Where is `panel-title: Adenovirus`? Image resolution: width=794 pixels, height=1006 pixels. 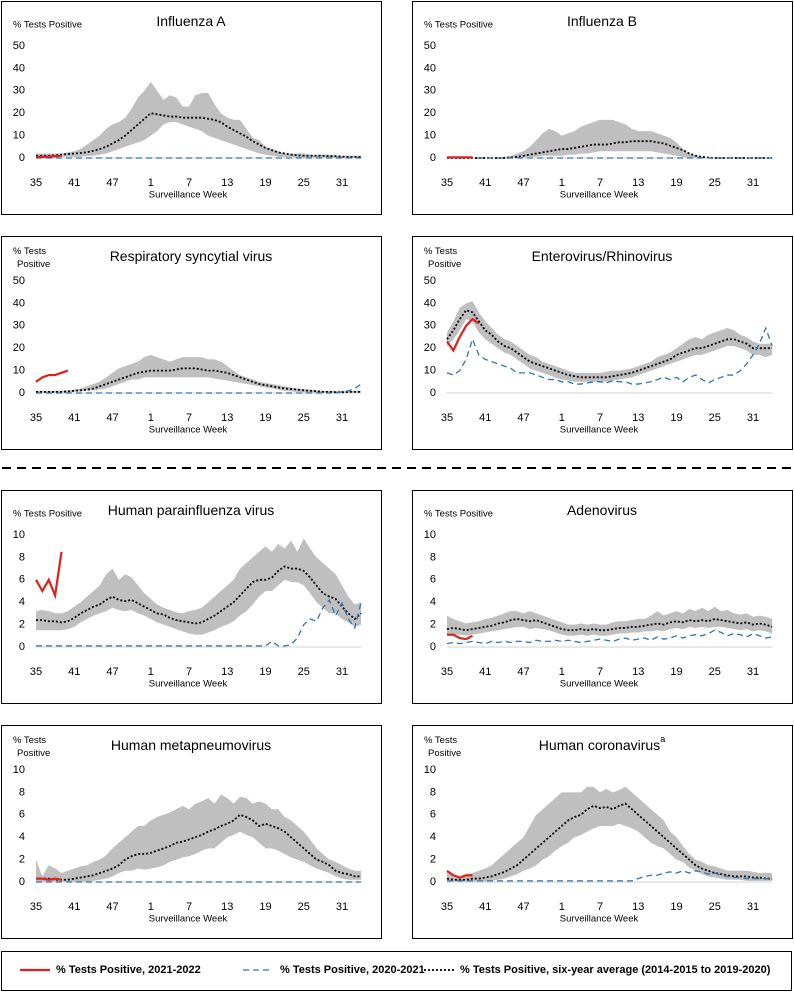 panel-title: Adenovirus is located at coordinates (602, 510).